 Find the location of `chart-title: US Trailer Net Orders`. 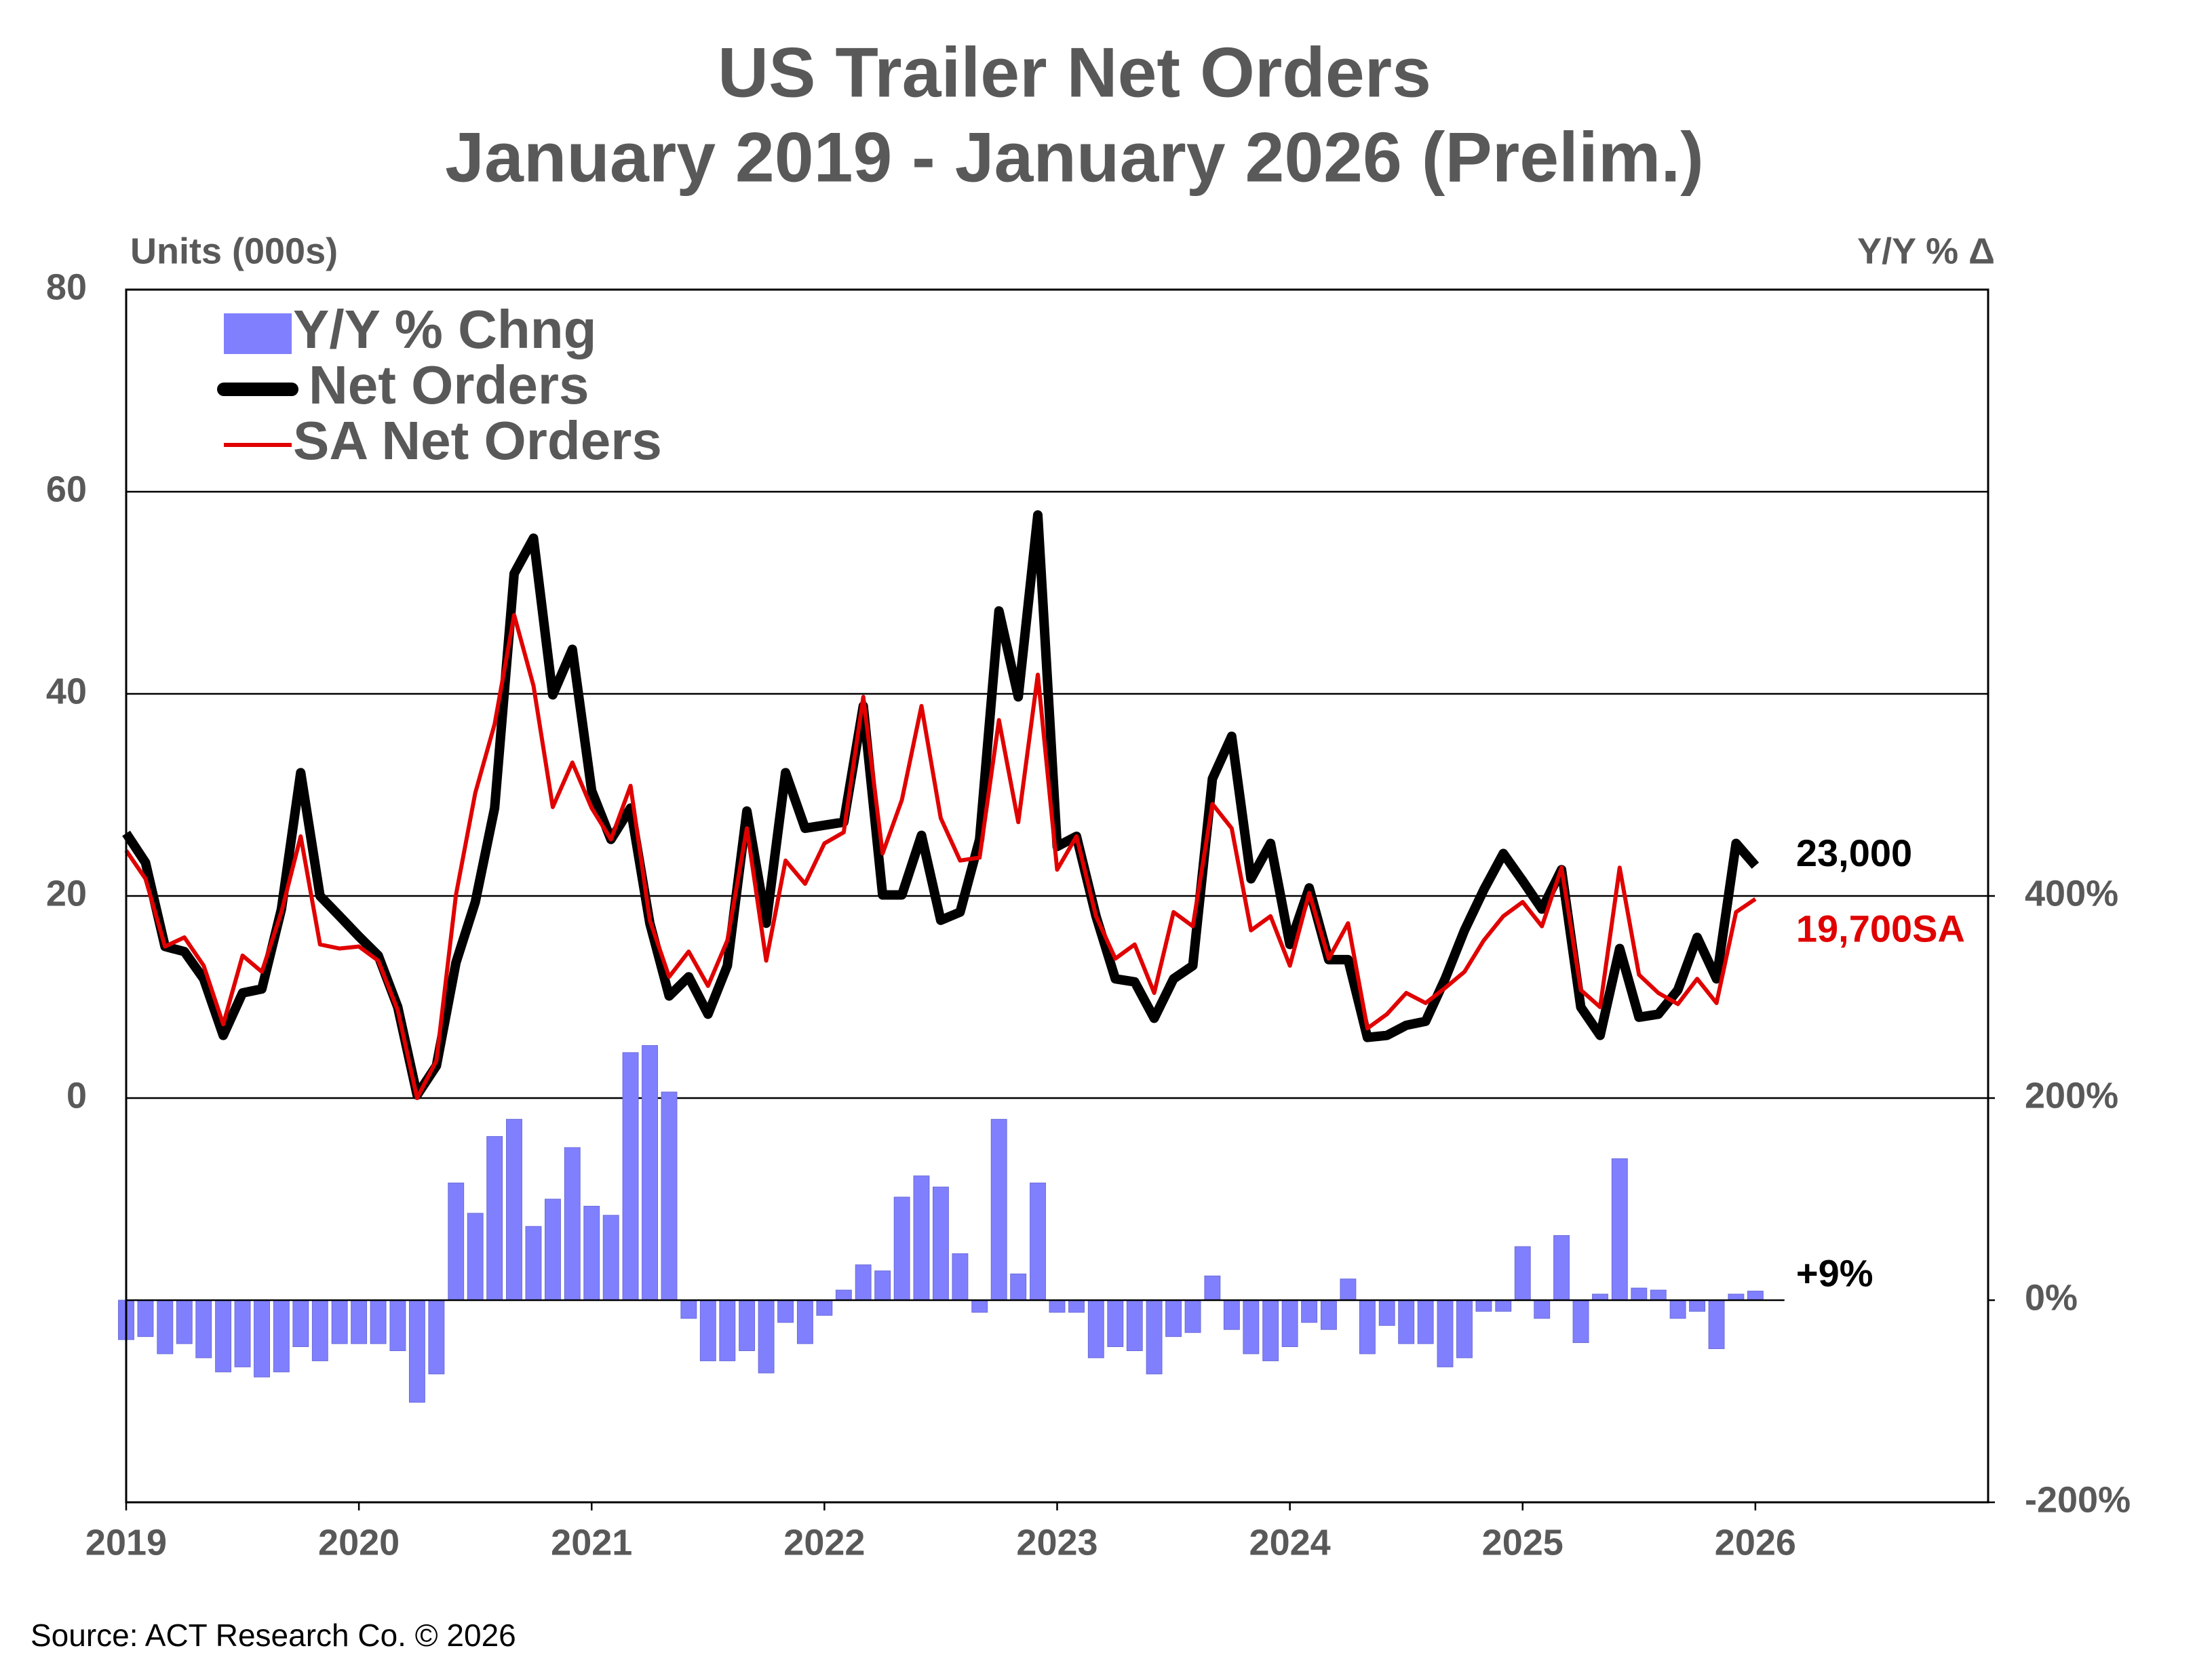

chart-title: US Trailer Net Orders is located at coordinates (1074, 72).